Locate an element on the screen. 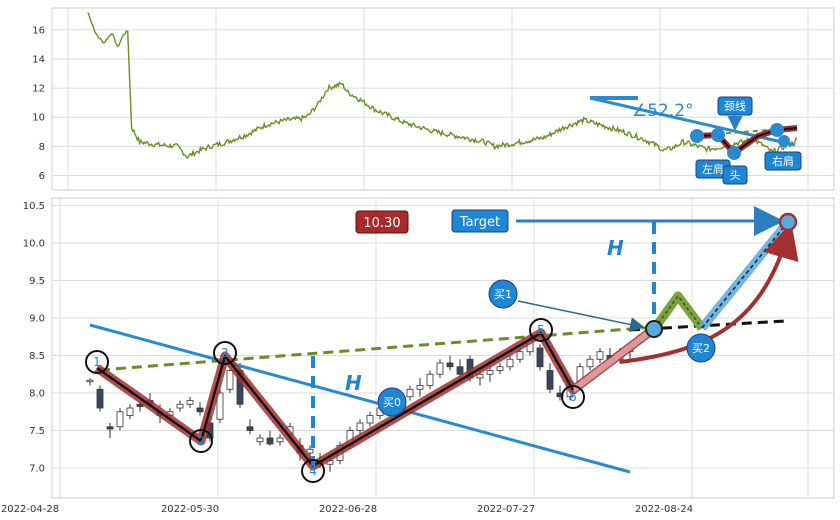 This screenshot has width=840, height=520. pattern-y-tick: 7.5 is located at coordinates (37, 431).